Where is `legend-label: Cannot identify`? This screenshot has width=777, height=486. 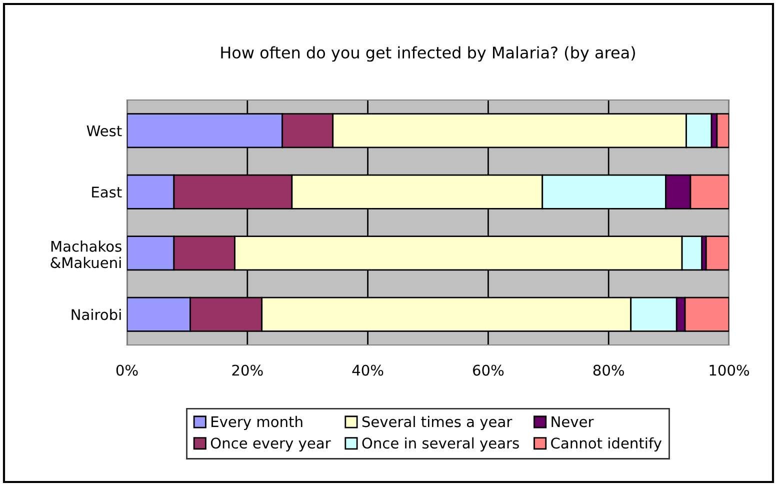 legend-label: Cannot identify is located at coordinates (606, 444).